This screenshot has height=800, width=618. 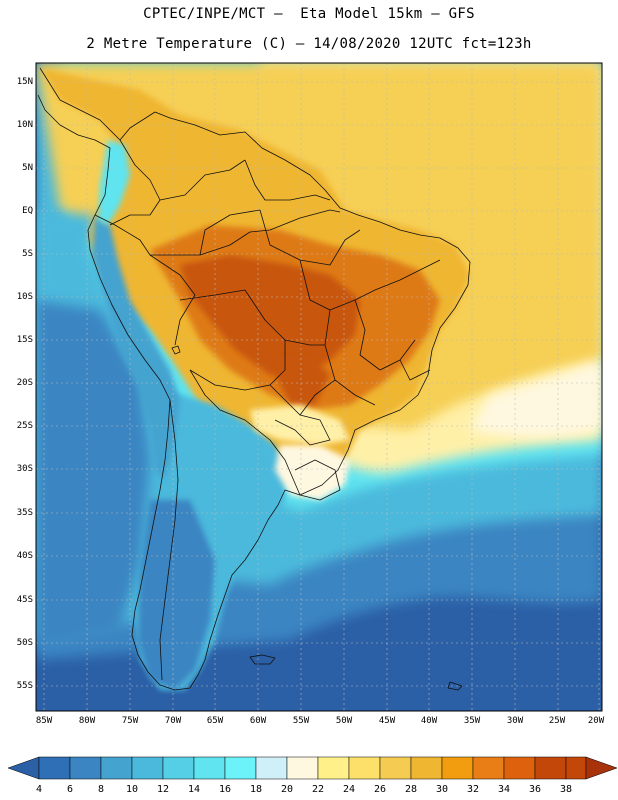 I want to click on colorbar-label-34: 34, so click(x=504, y=789).